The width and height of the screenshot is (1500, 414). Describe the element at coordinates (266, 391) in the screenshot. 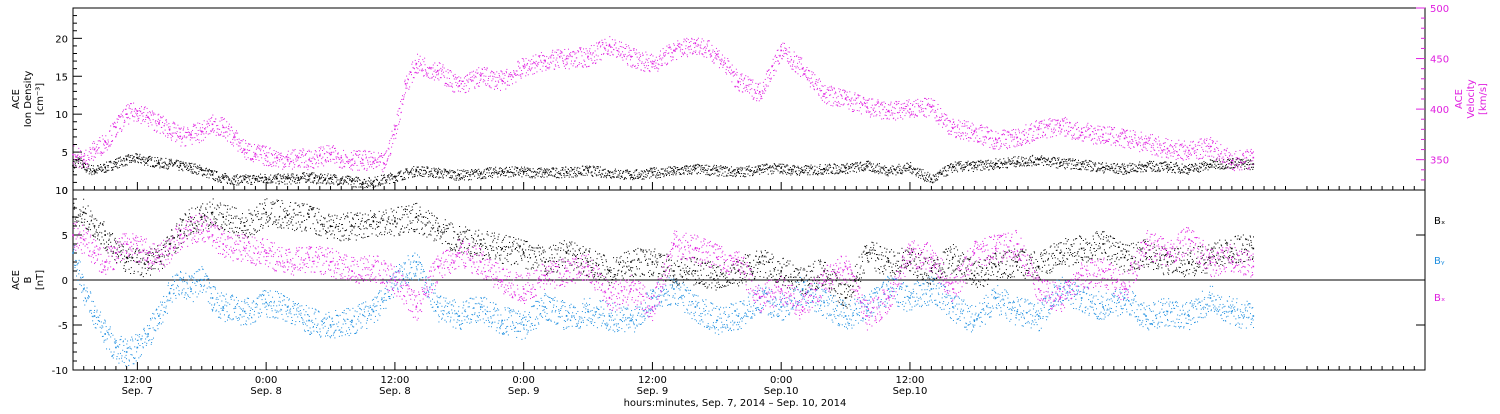

I see `x-tick-date-label: Sep. 8` at that location.